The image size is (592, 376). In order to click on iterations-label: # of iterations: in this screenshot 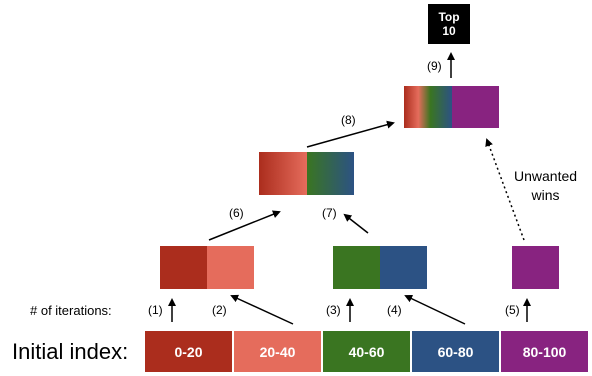, I will do `click(71, 310)`.